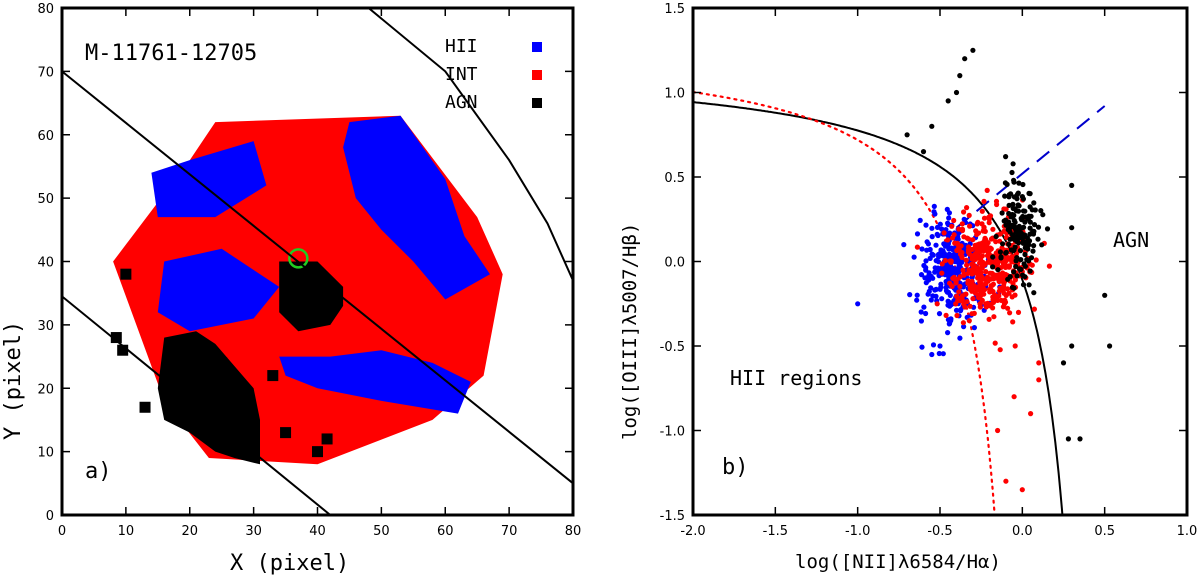 This screenshot has height=580, width=1200. Describe the element at coordinates (674, 94) in the screenshot. I see `b-ytick-label: 1.0` at that location.